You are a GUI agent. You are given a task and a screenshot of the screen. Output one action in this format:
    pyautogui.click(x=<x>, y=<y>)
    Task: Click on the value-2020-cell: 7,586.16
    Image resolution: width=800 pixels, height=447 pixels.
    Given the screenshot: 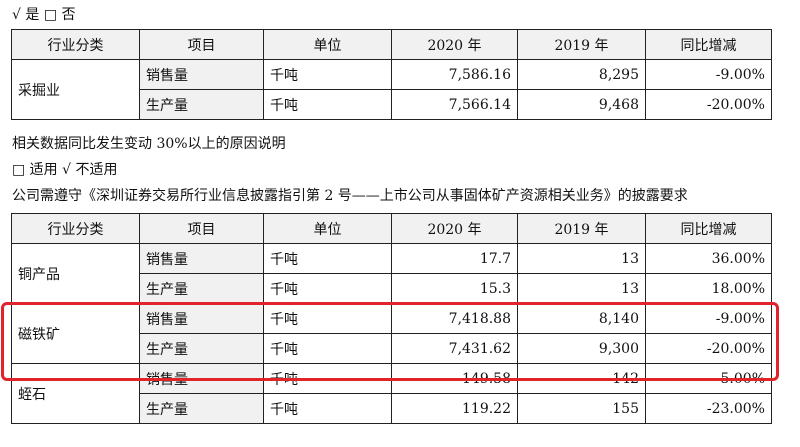 What is the action you would take?
    pyautogui.click(x=454, y=74)
    